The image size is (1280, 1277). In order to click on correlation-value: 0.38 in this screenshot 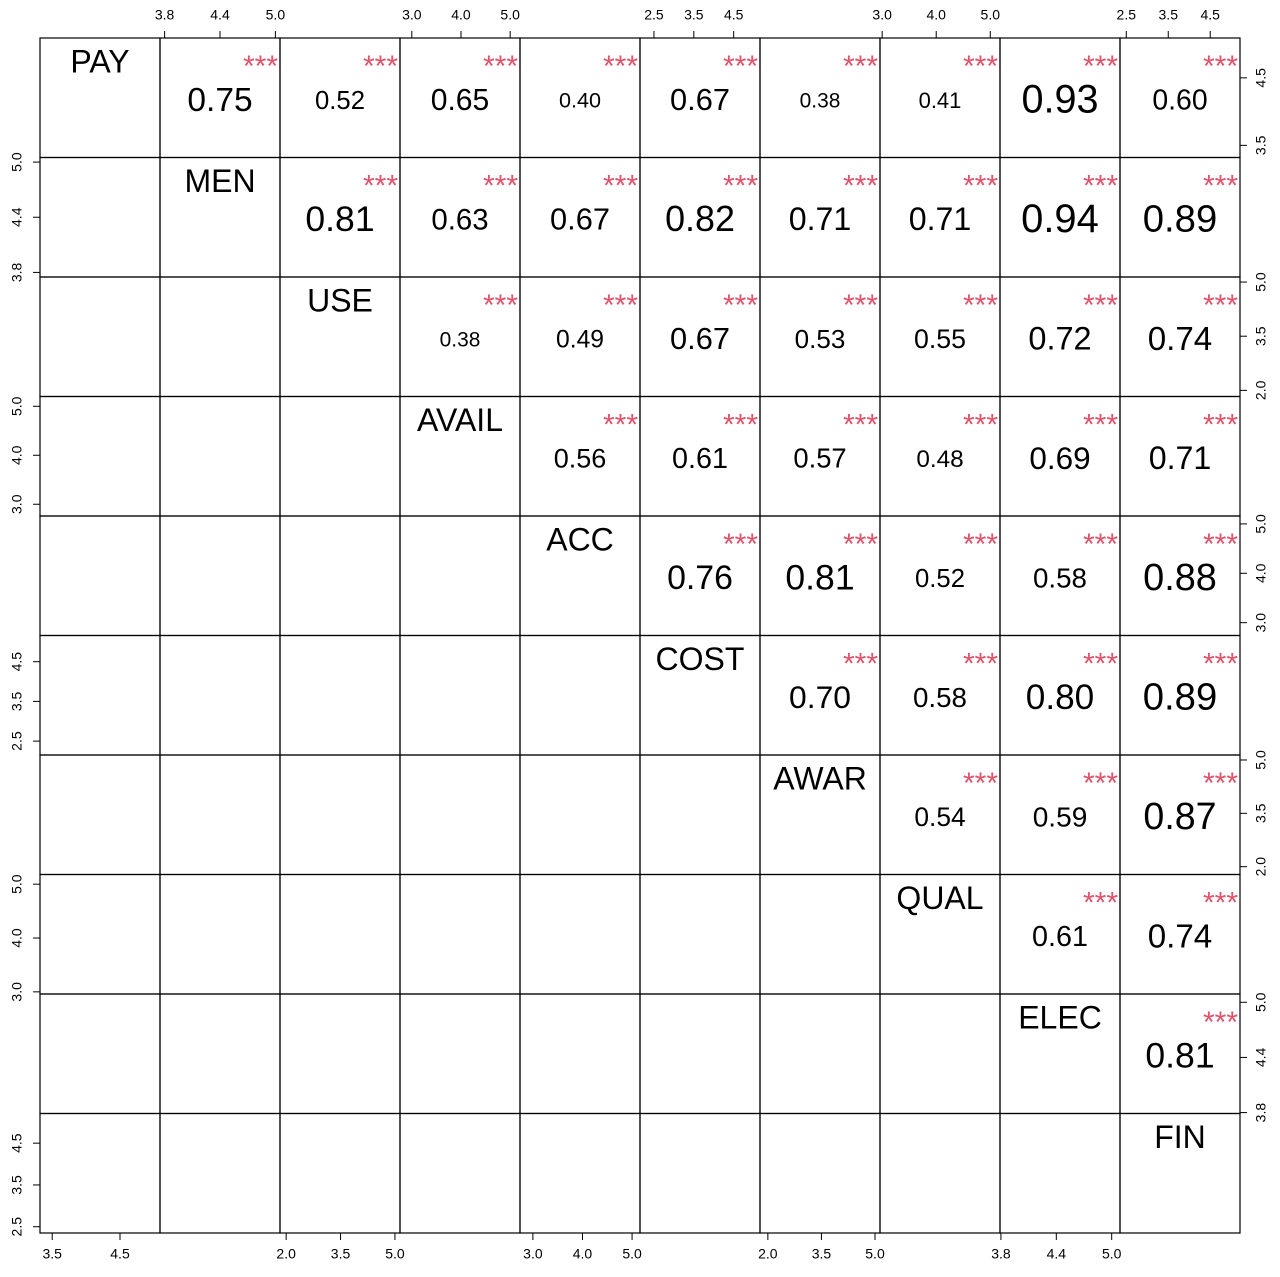, I will do `click(820, 101)`.